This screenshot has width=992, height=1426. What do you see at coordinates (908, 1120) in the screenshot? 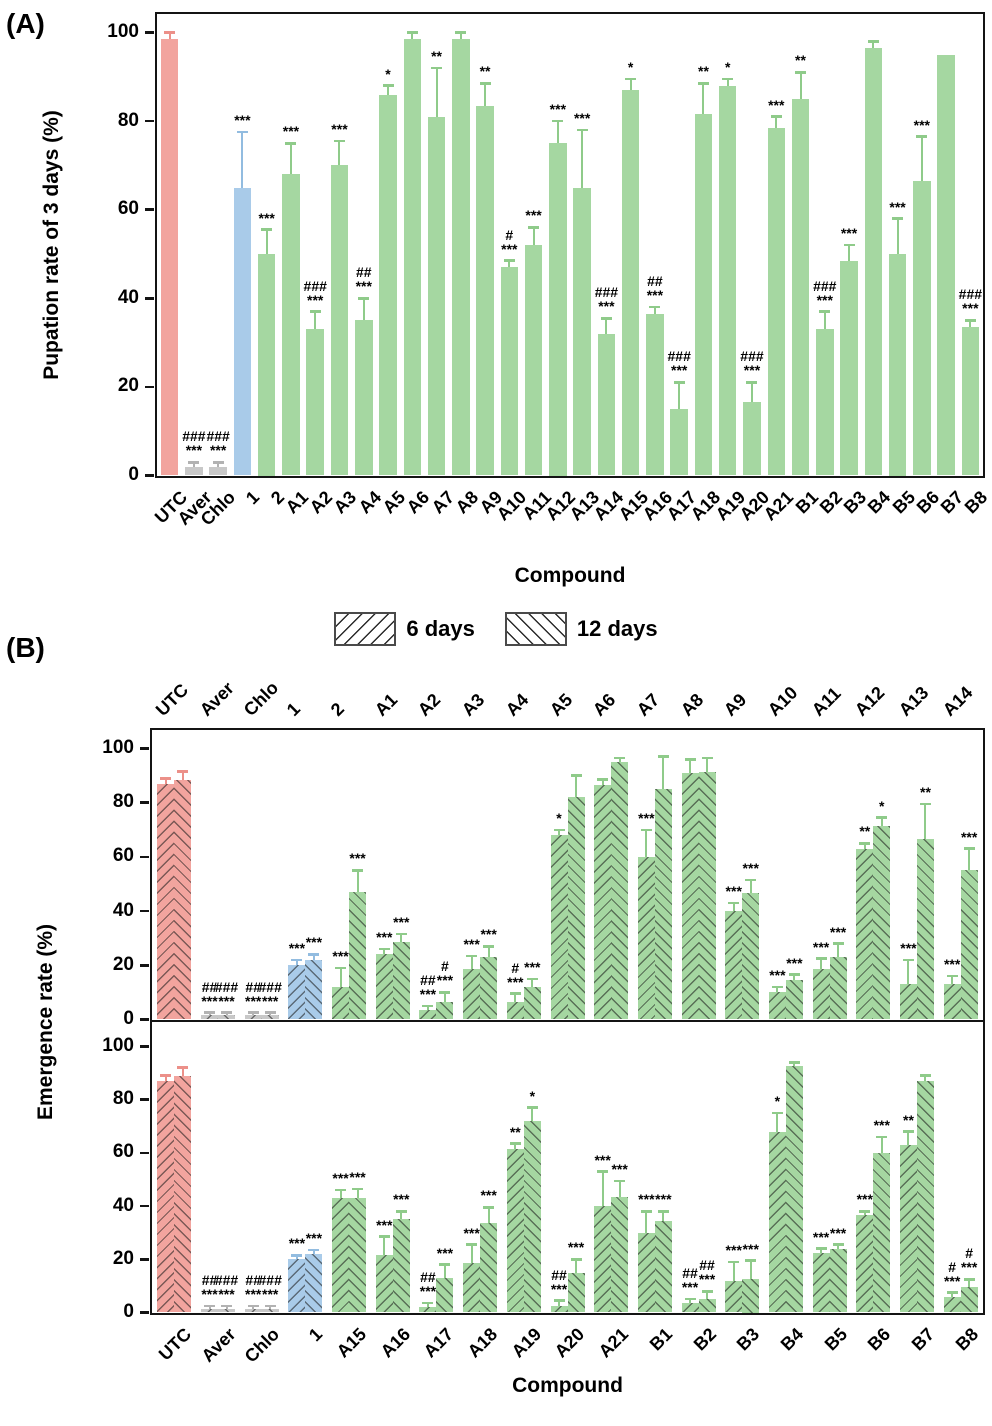
I see `sig-annotation: **` at bounding box center [908, 1120].